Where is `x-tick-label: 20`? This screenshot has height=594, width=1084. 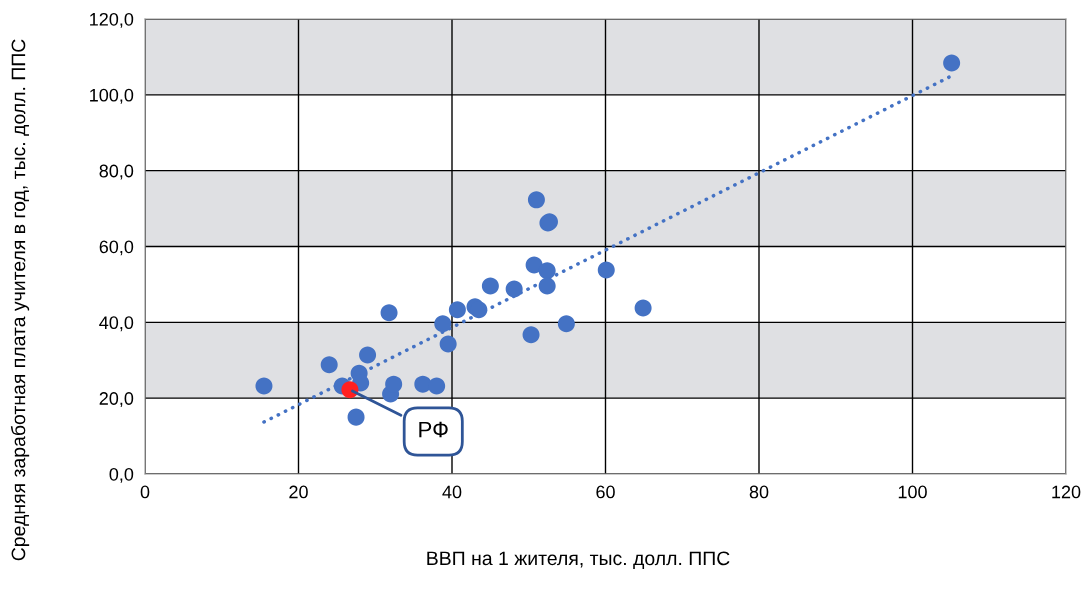
x-tick-label: 20 is located at coordinates (298, 492).